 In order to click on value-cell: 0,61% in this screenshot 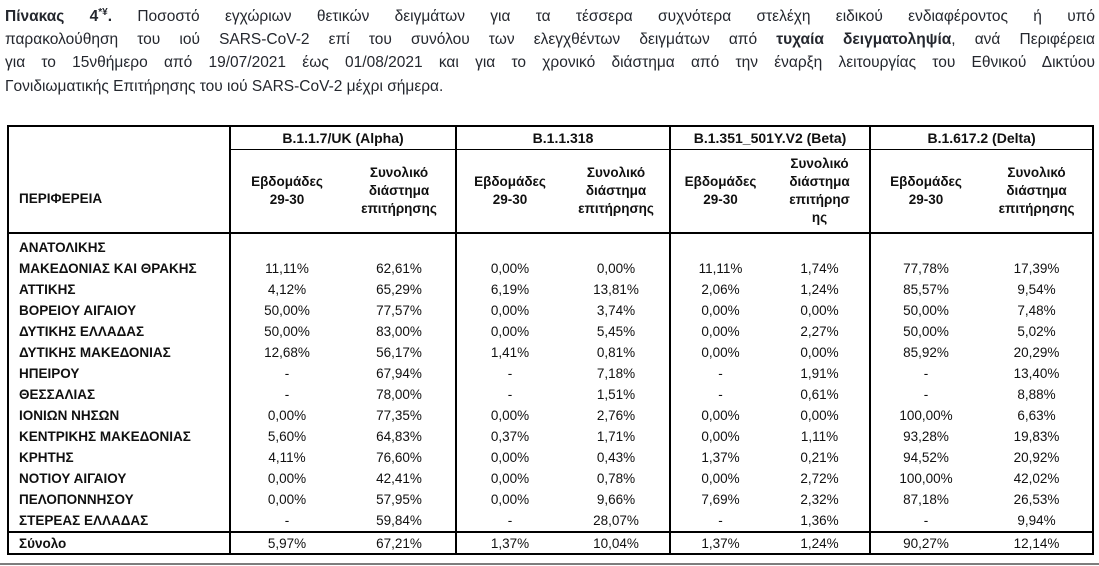, I will do `click(821, 394)`.